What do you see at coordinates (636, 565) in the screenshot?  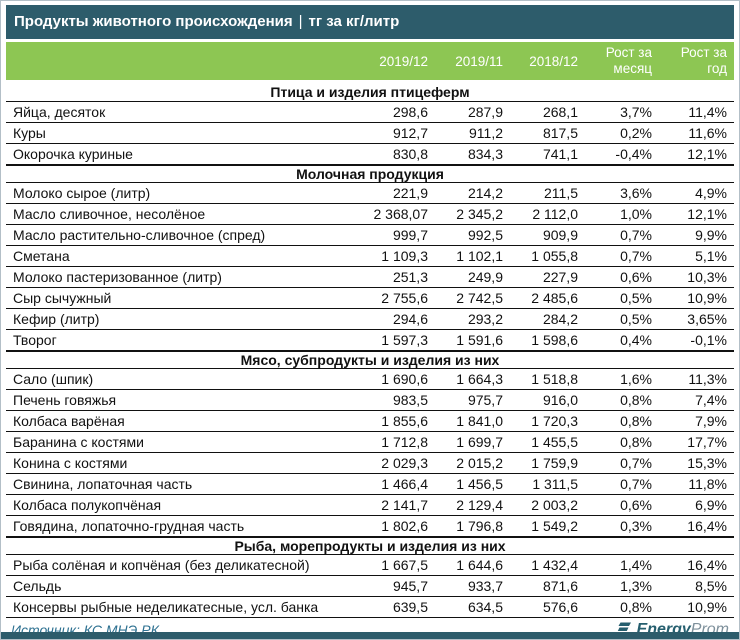 I see `growth-value: 1,4%` at bounding box center [636, 565].